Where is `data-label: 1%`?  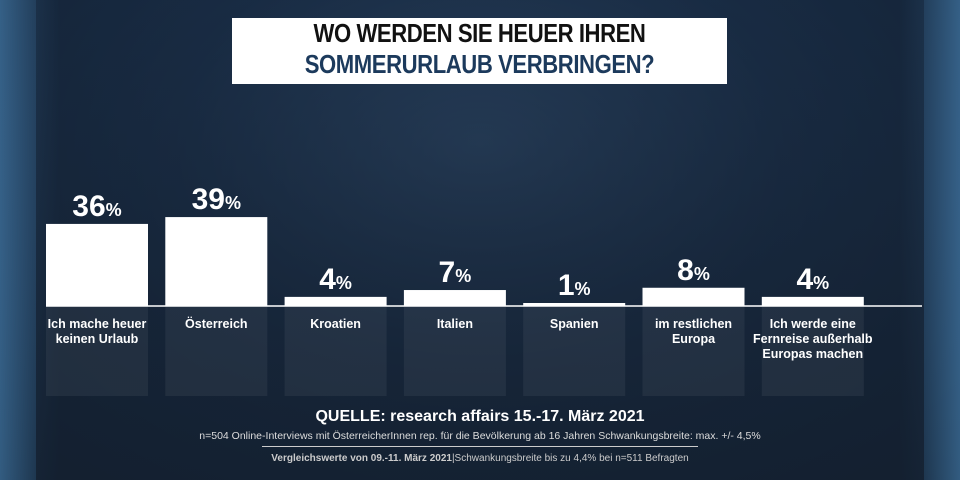 data-label: 1% is located at coordinates (574, 285).